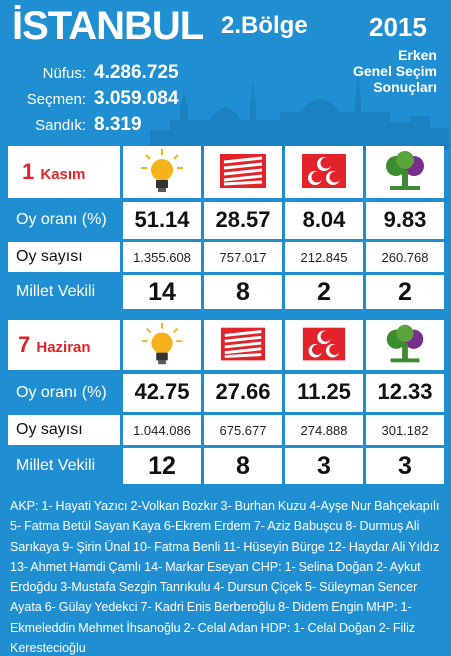 Image resolution: width=451 pixels, height=656 pixels. I want to click on stat-label: Nüfus:, so click(64, 73).